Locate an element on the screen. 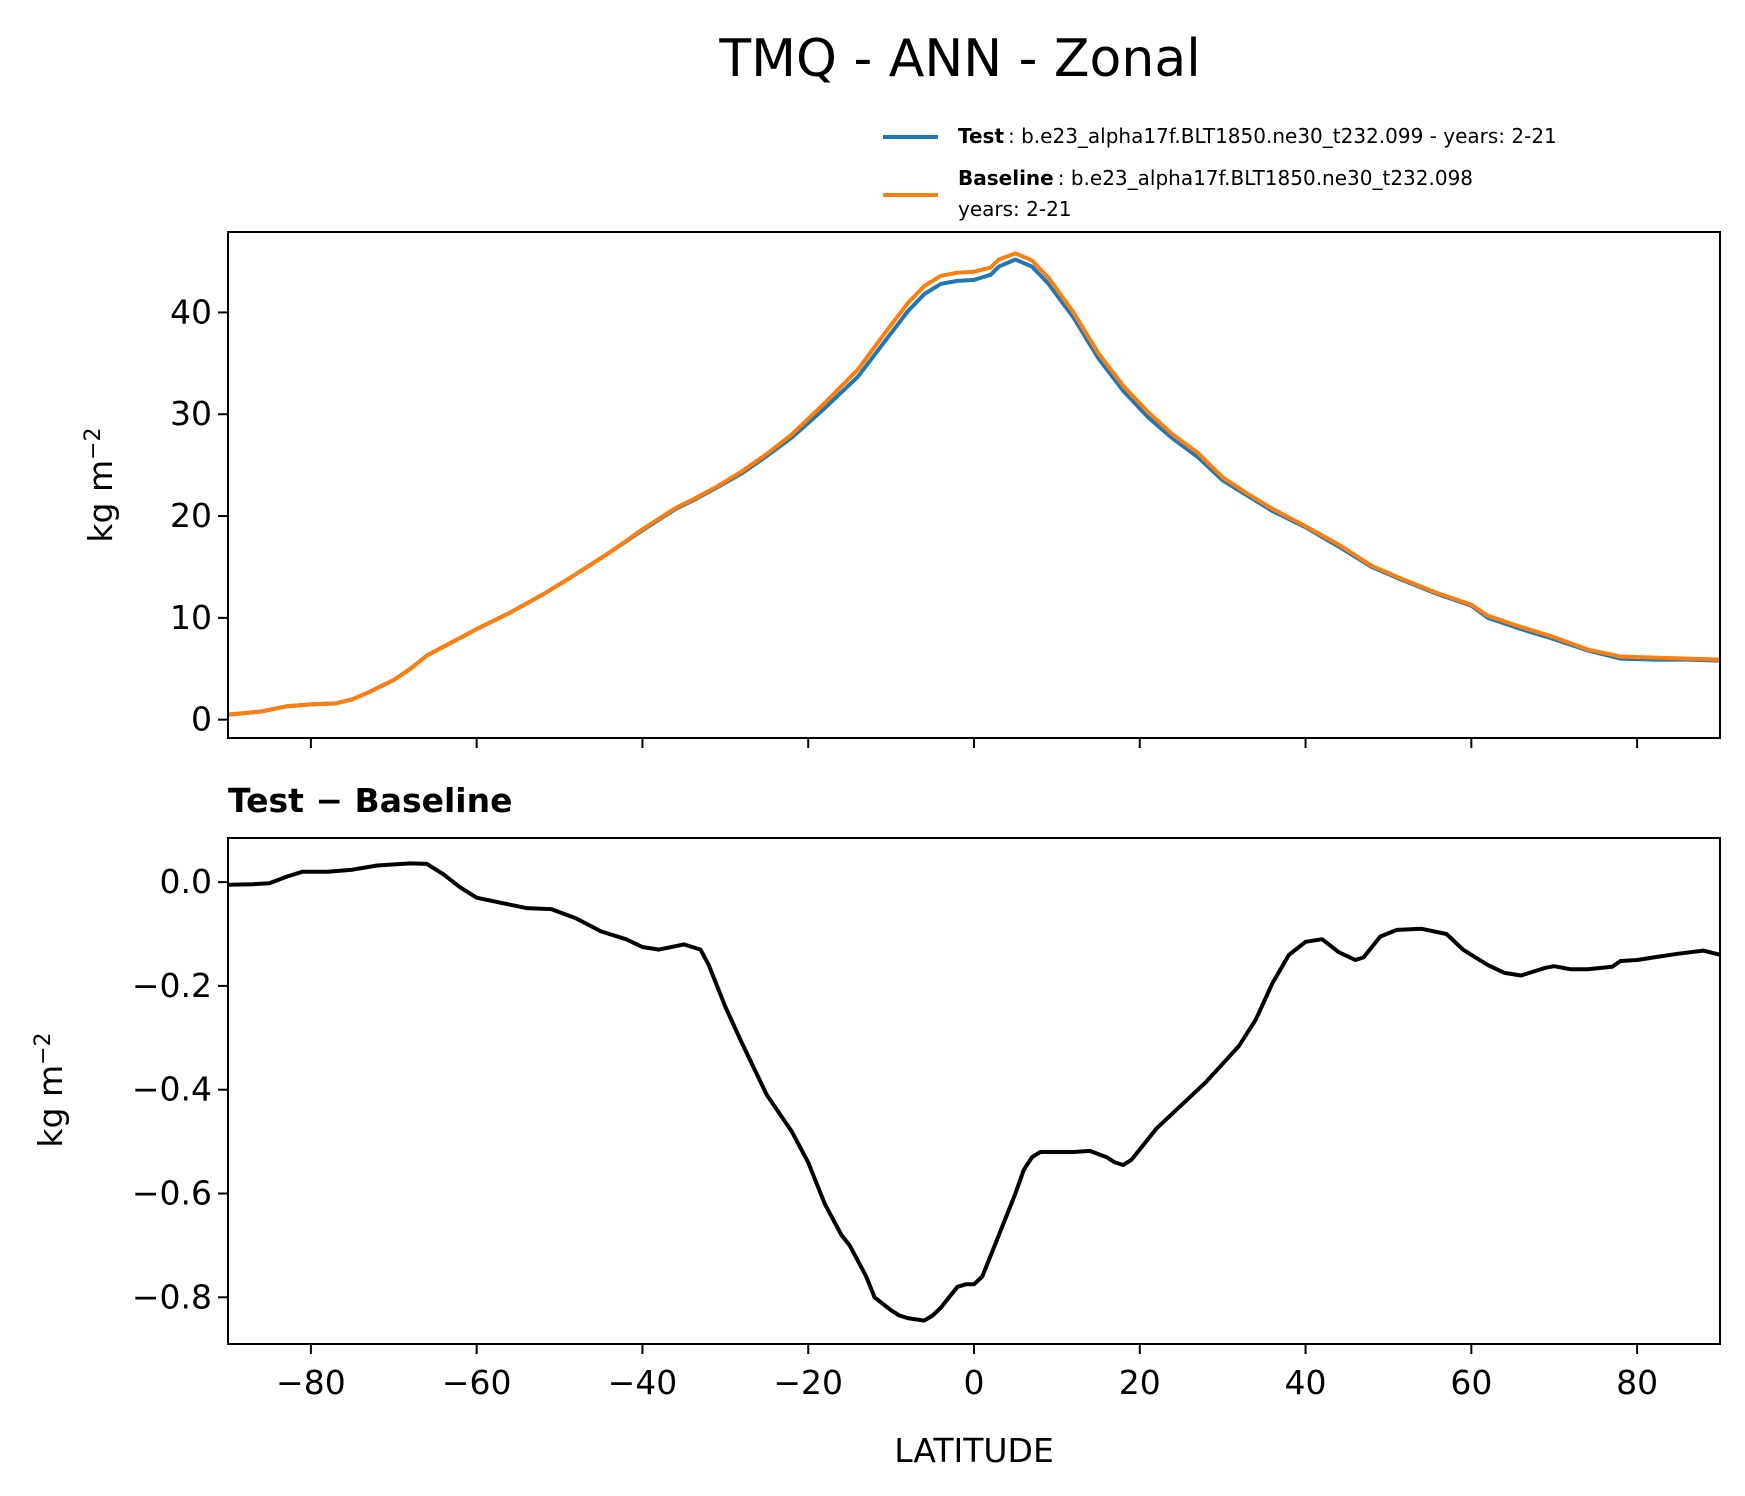 Image resolution: width=1745 pixels, height=1496 pixels. bottom-x-tick-label: −60 is located at coordinates (477, 1382).